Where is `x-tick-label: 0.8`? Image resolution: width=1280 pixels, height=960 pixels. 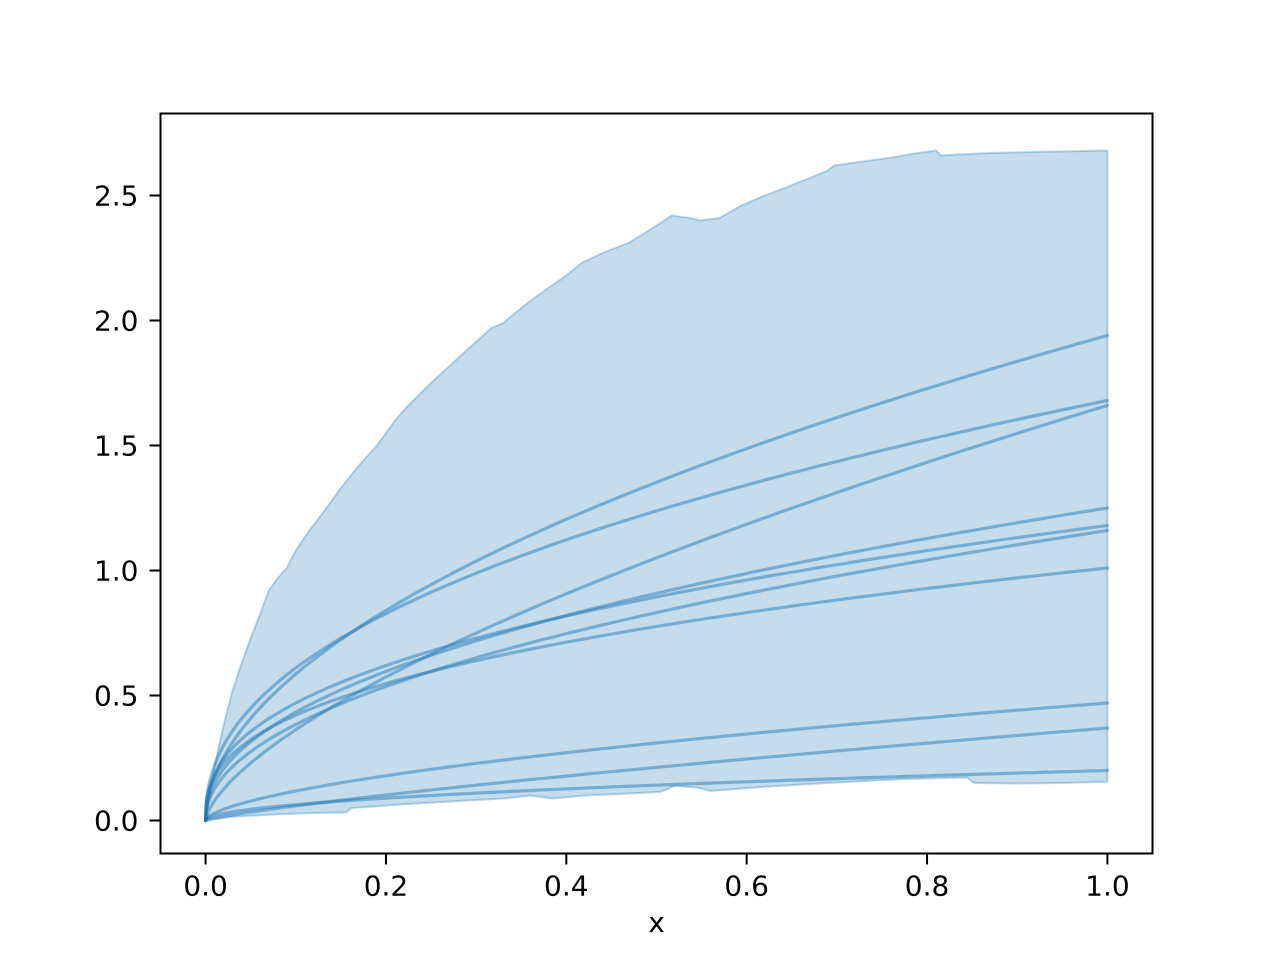 x-tick-label: 0.8 is located at coordinates (927, 886).